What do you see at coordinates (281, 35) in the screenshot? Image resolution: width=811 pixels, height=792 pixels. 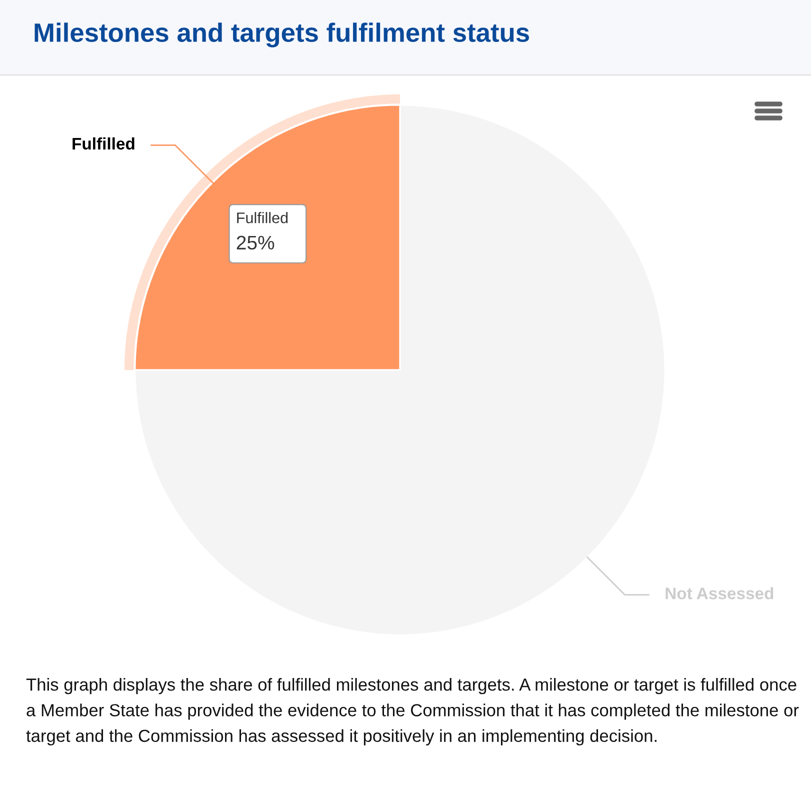 I see `chart-title: Milestones and targets fulfilment status` at bounding box center [281, 35].